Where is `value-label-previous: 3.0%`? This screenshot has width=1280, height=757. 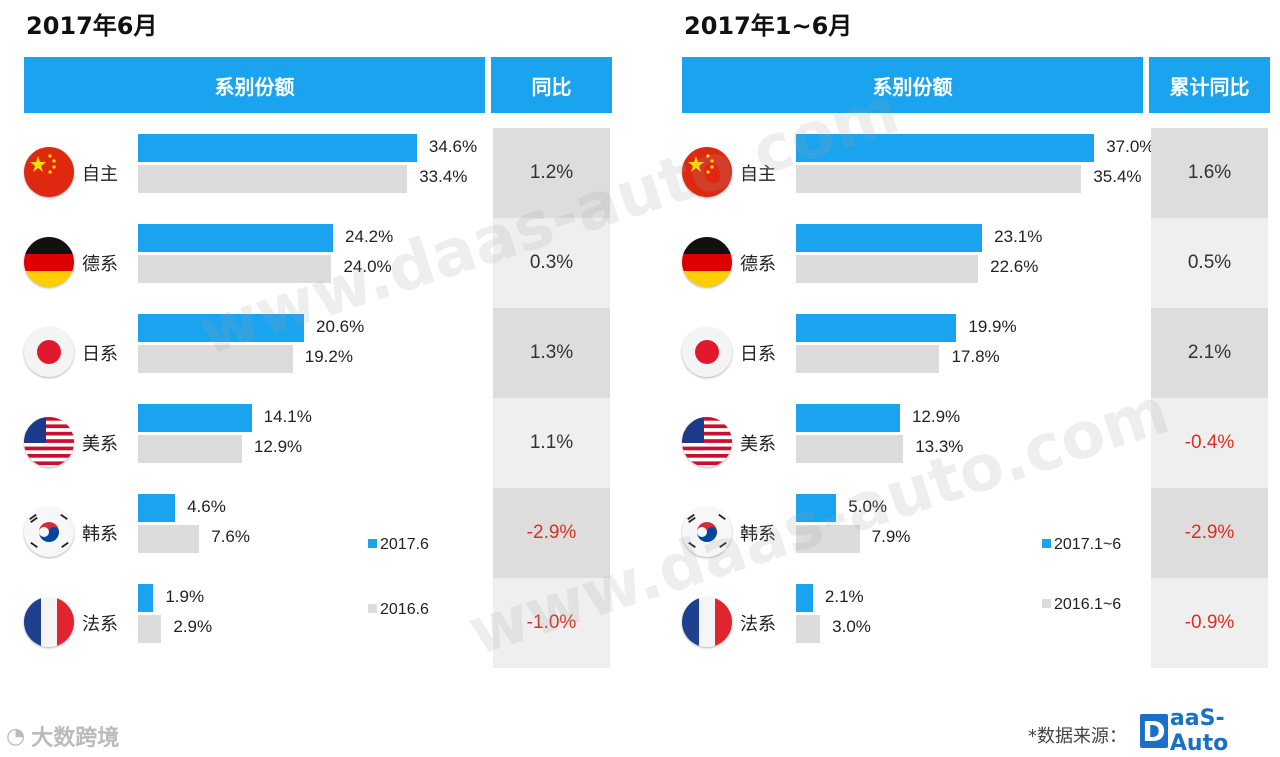
value-label-previous: 3.0% is located at coordinates (851, 626).